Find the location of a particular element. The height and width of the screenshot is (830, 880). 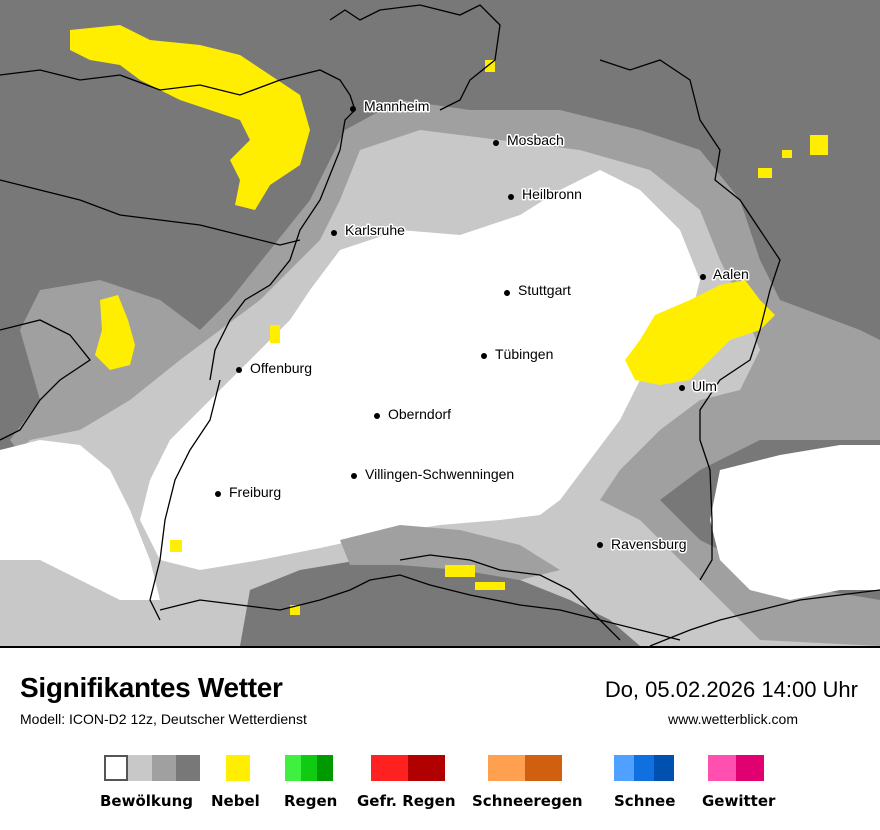

fog-patch-north is located at coordinates (490, 66).